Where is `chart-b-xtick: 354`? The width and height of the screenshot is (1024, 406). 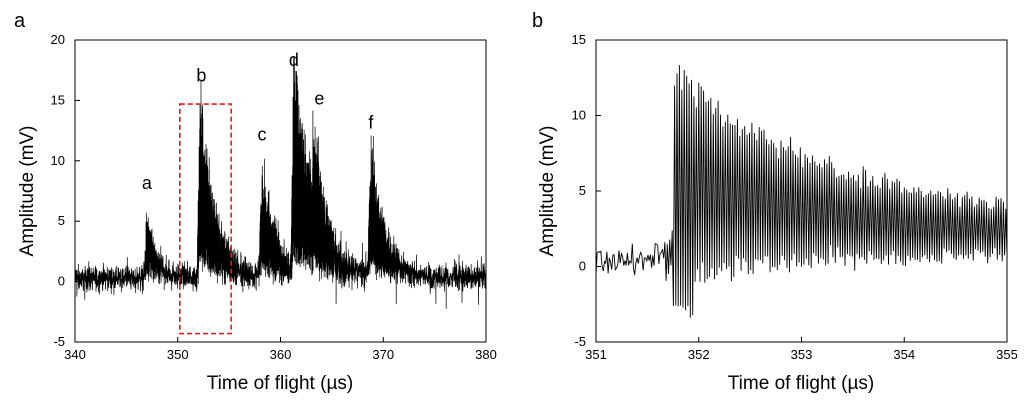
chart-b-xtick: 354 is located at coordinates (904, 354).